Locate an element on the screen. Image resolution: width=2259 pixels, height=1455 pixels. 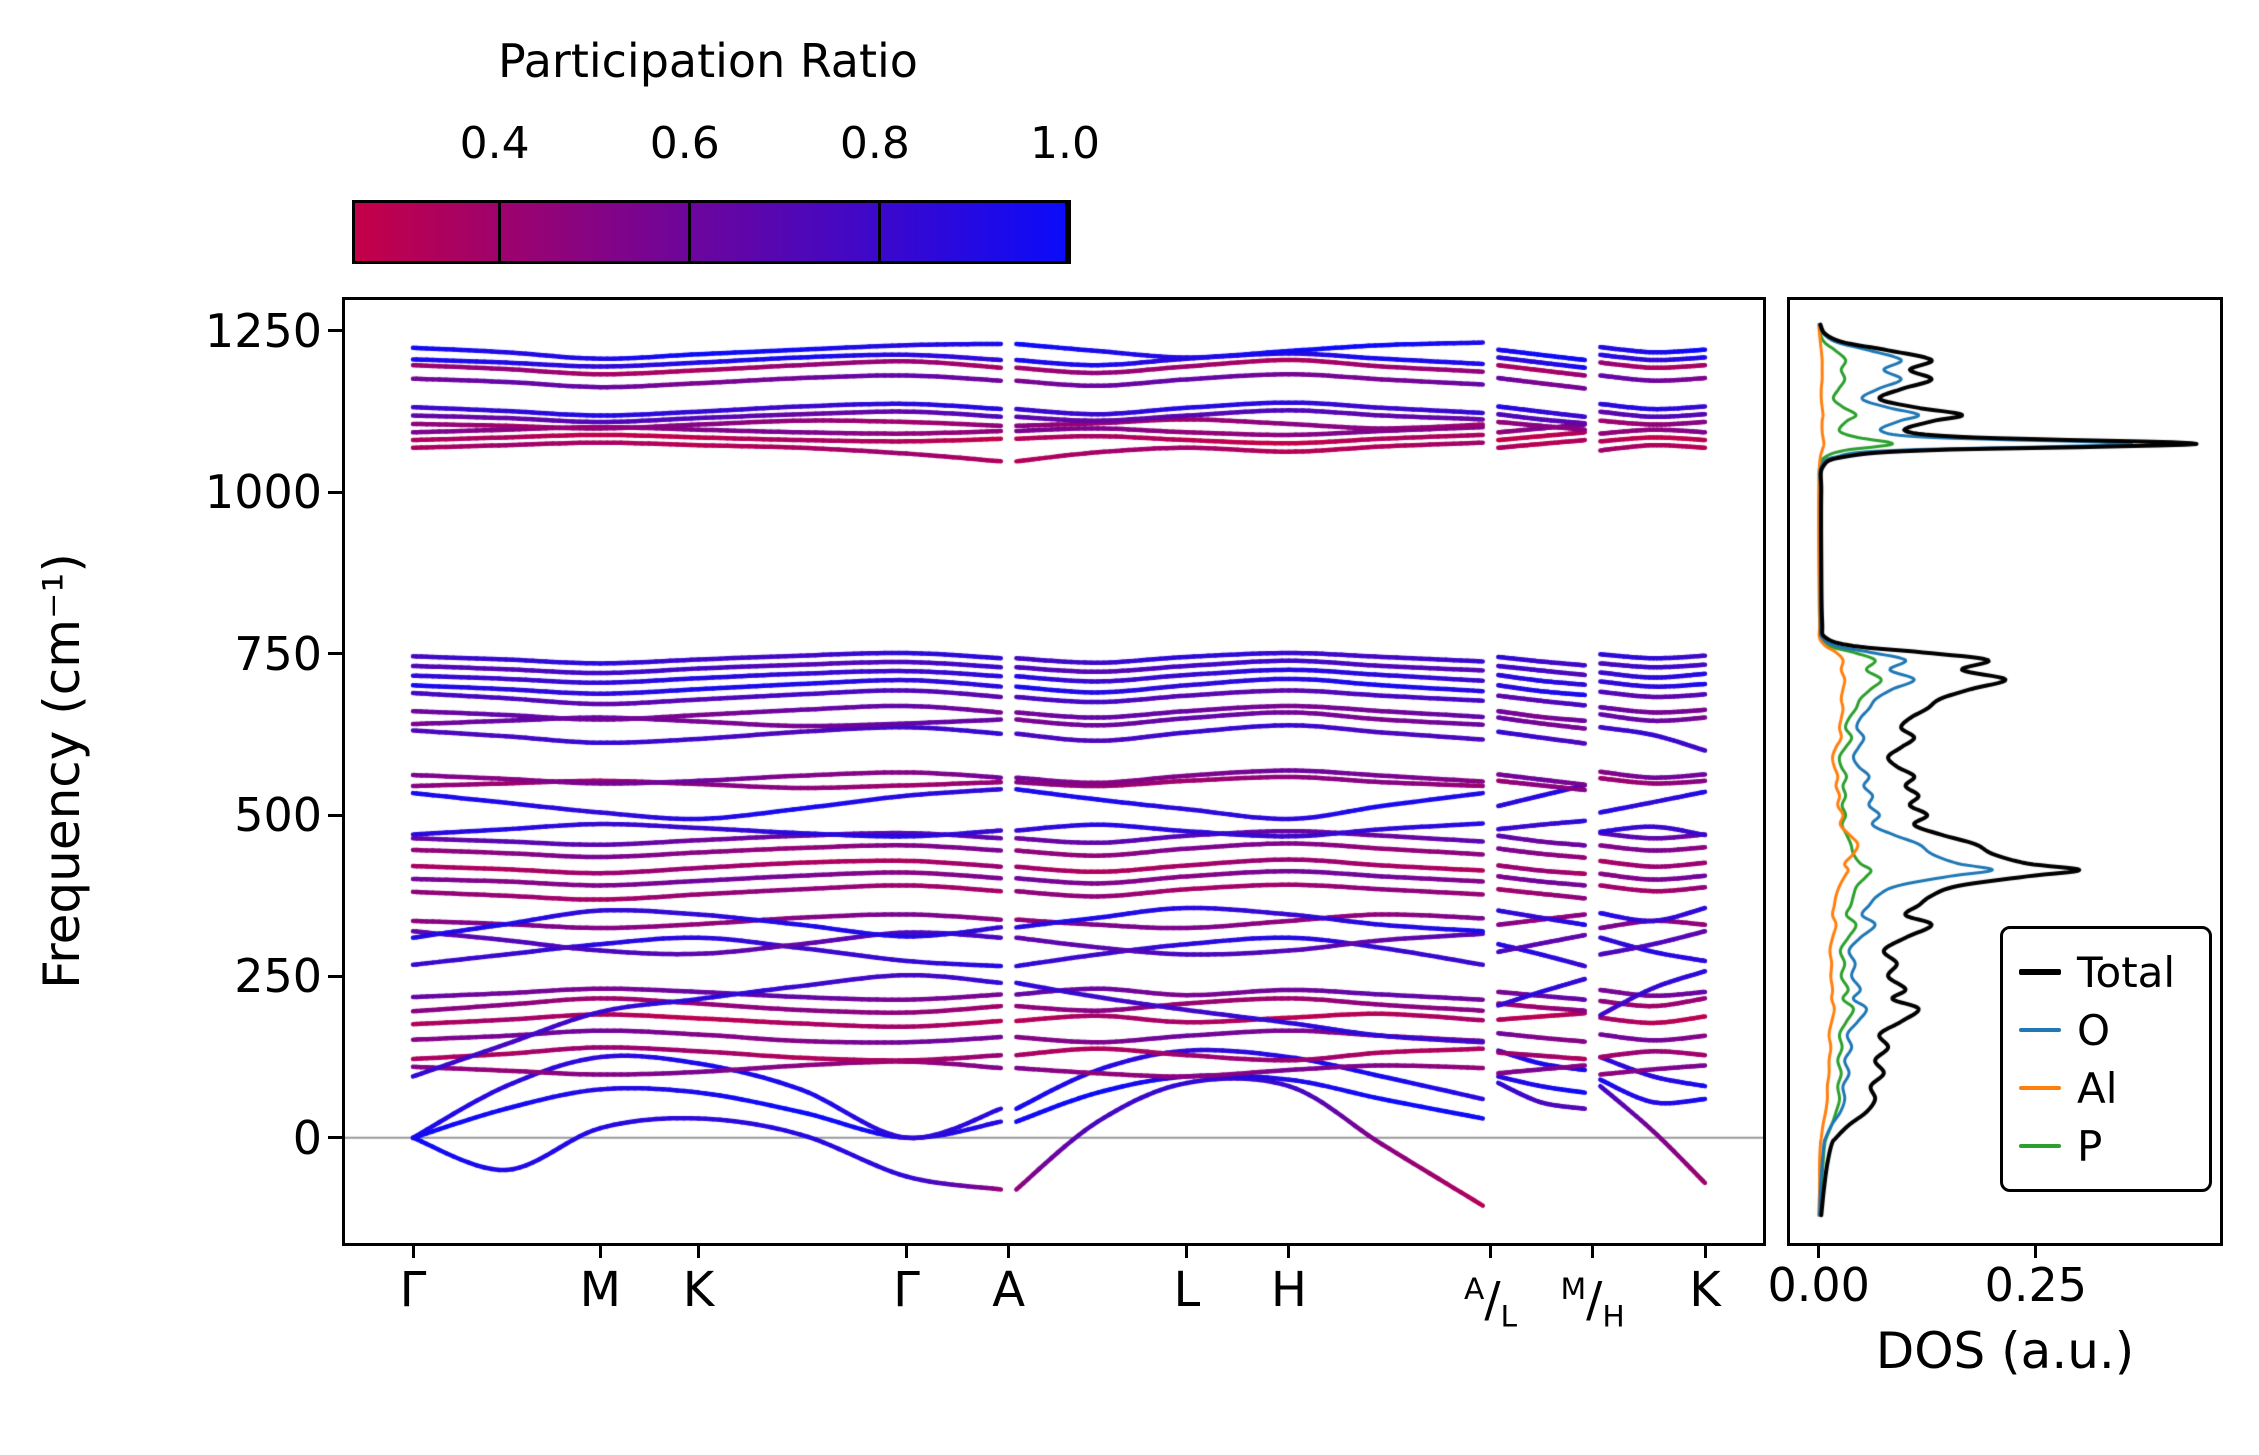
legend-entry: O is located at coordinates (2106, 1030).